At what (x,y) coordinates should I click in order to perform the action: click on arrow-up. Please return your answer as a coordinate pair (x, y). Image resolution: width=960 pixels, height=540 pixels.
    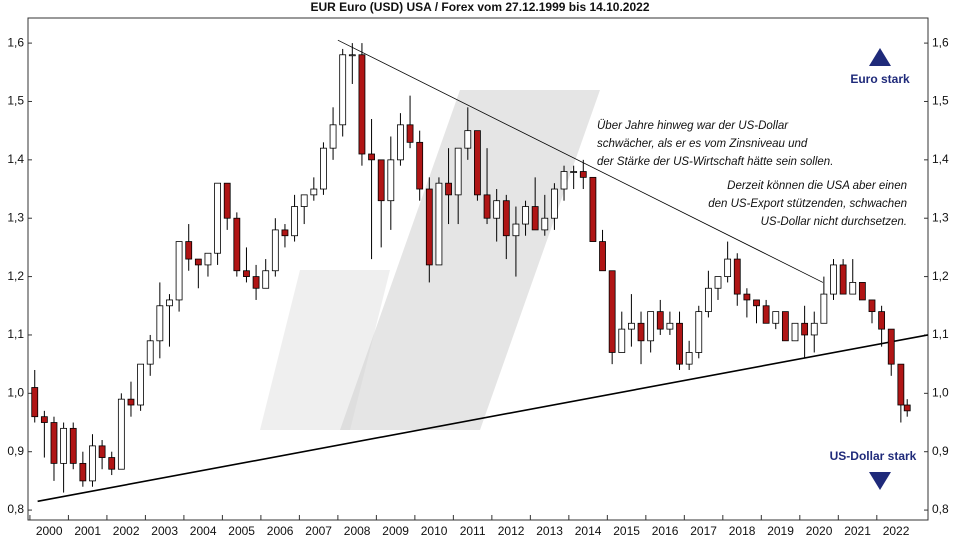
    Looking at the image, I should click on (880, 57).